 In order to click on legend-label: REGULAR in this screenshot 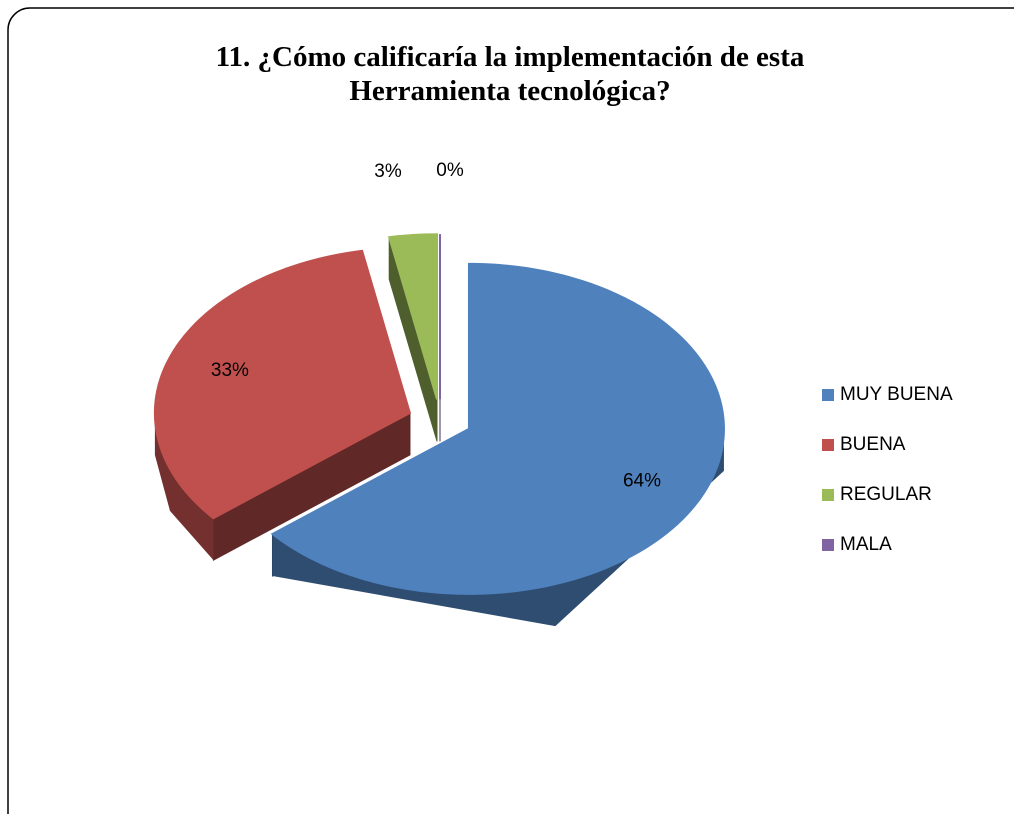, I will do `click(886, 494)`.